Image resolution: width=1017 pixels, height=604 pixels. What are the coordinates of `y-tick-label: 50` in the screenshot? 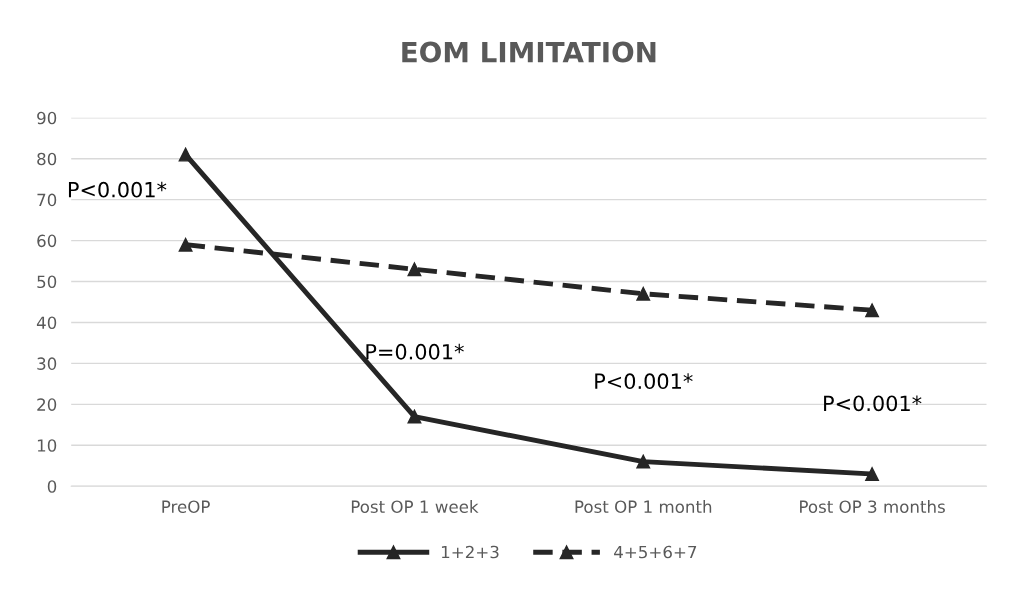 It's located at (47, 282).